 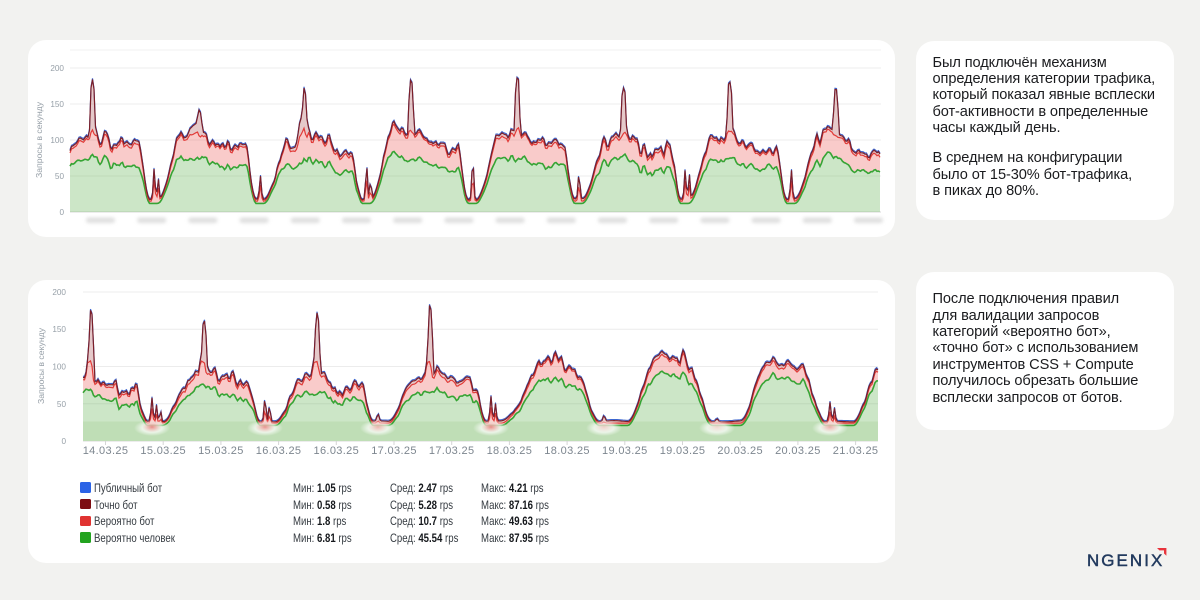 I want to click on svg-text: 21.03.25, so click(x=856, y=451).